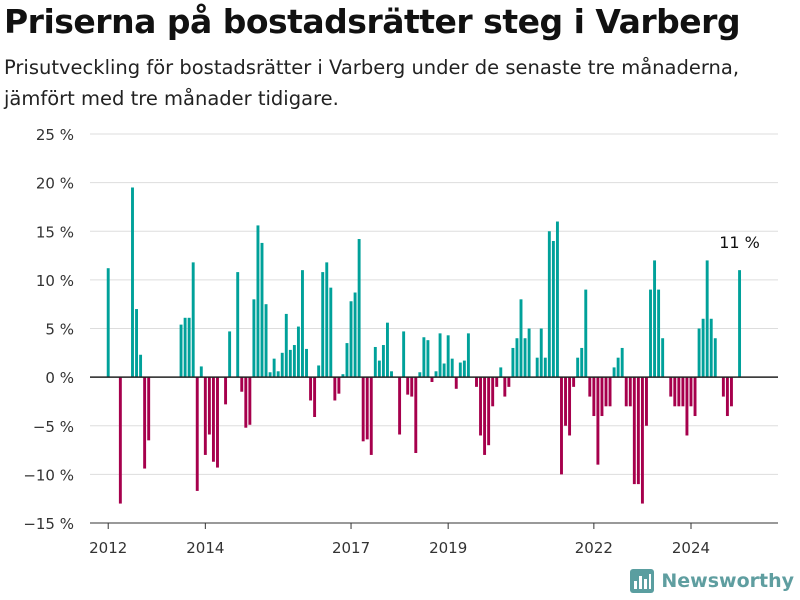  Describe the element at coordinates (48, 475) in the screenshot. I see `y-tick-label: −10 %` at that location.